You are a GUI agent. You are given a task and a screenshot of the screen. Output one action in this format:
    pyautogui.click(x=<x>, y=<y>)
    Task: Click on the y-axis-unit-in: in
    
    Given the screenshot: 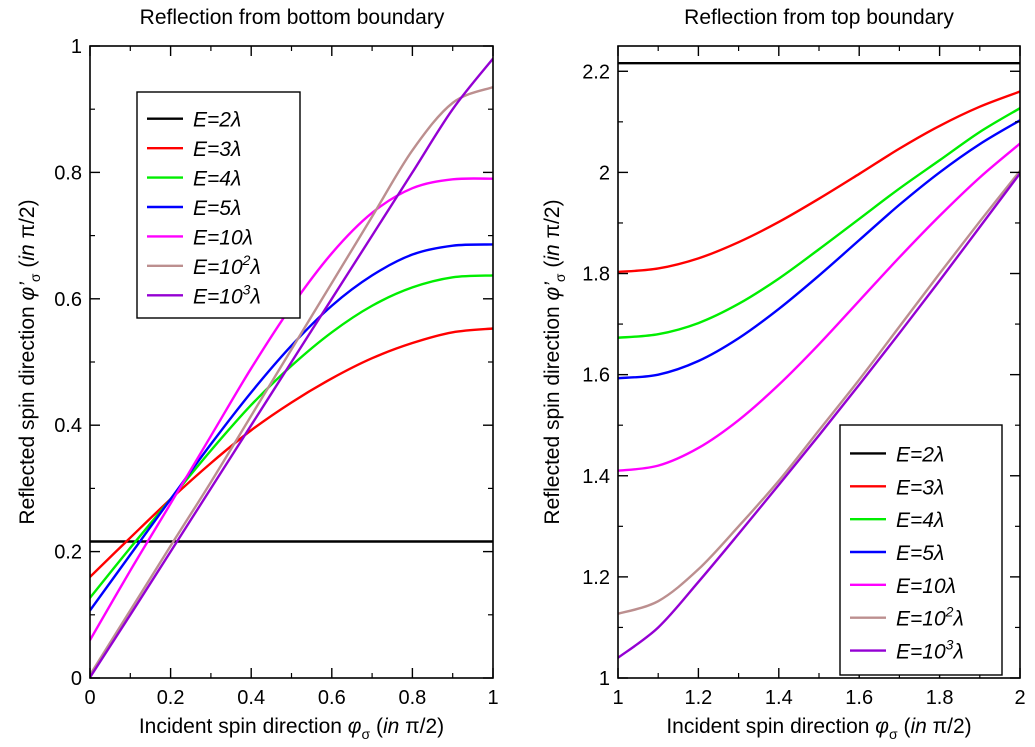 What is the action you would take?
    pyautogui.click(x=552, y=252)
    